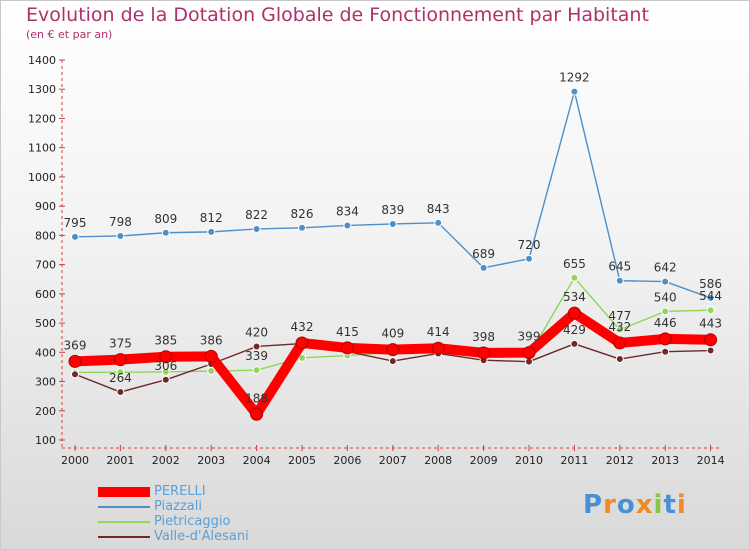  Describe the element at coordinates (574, 330) in the screenshot. I see `data-label: 429` at that location.